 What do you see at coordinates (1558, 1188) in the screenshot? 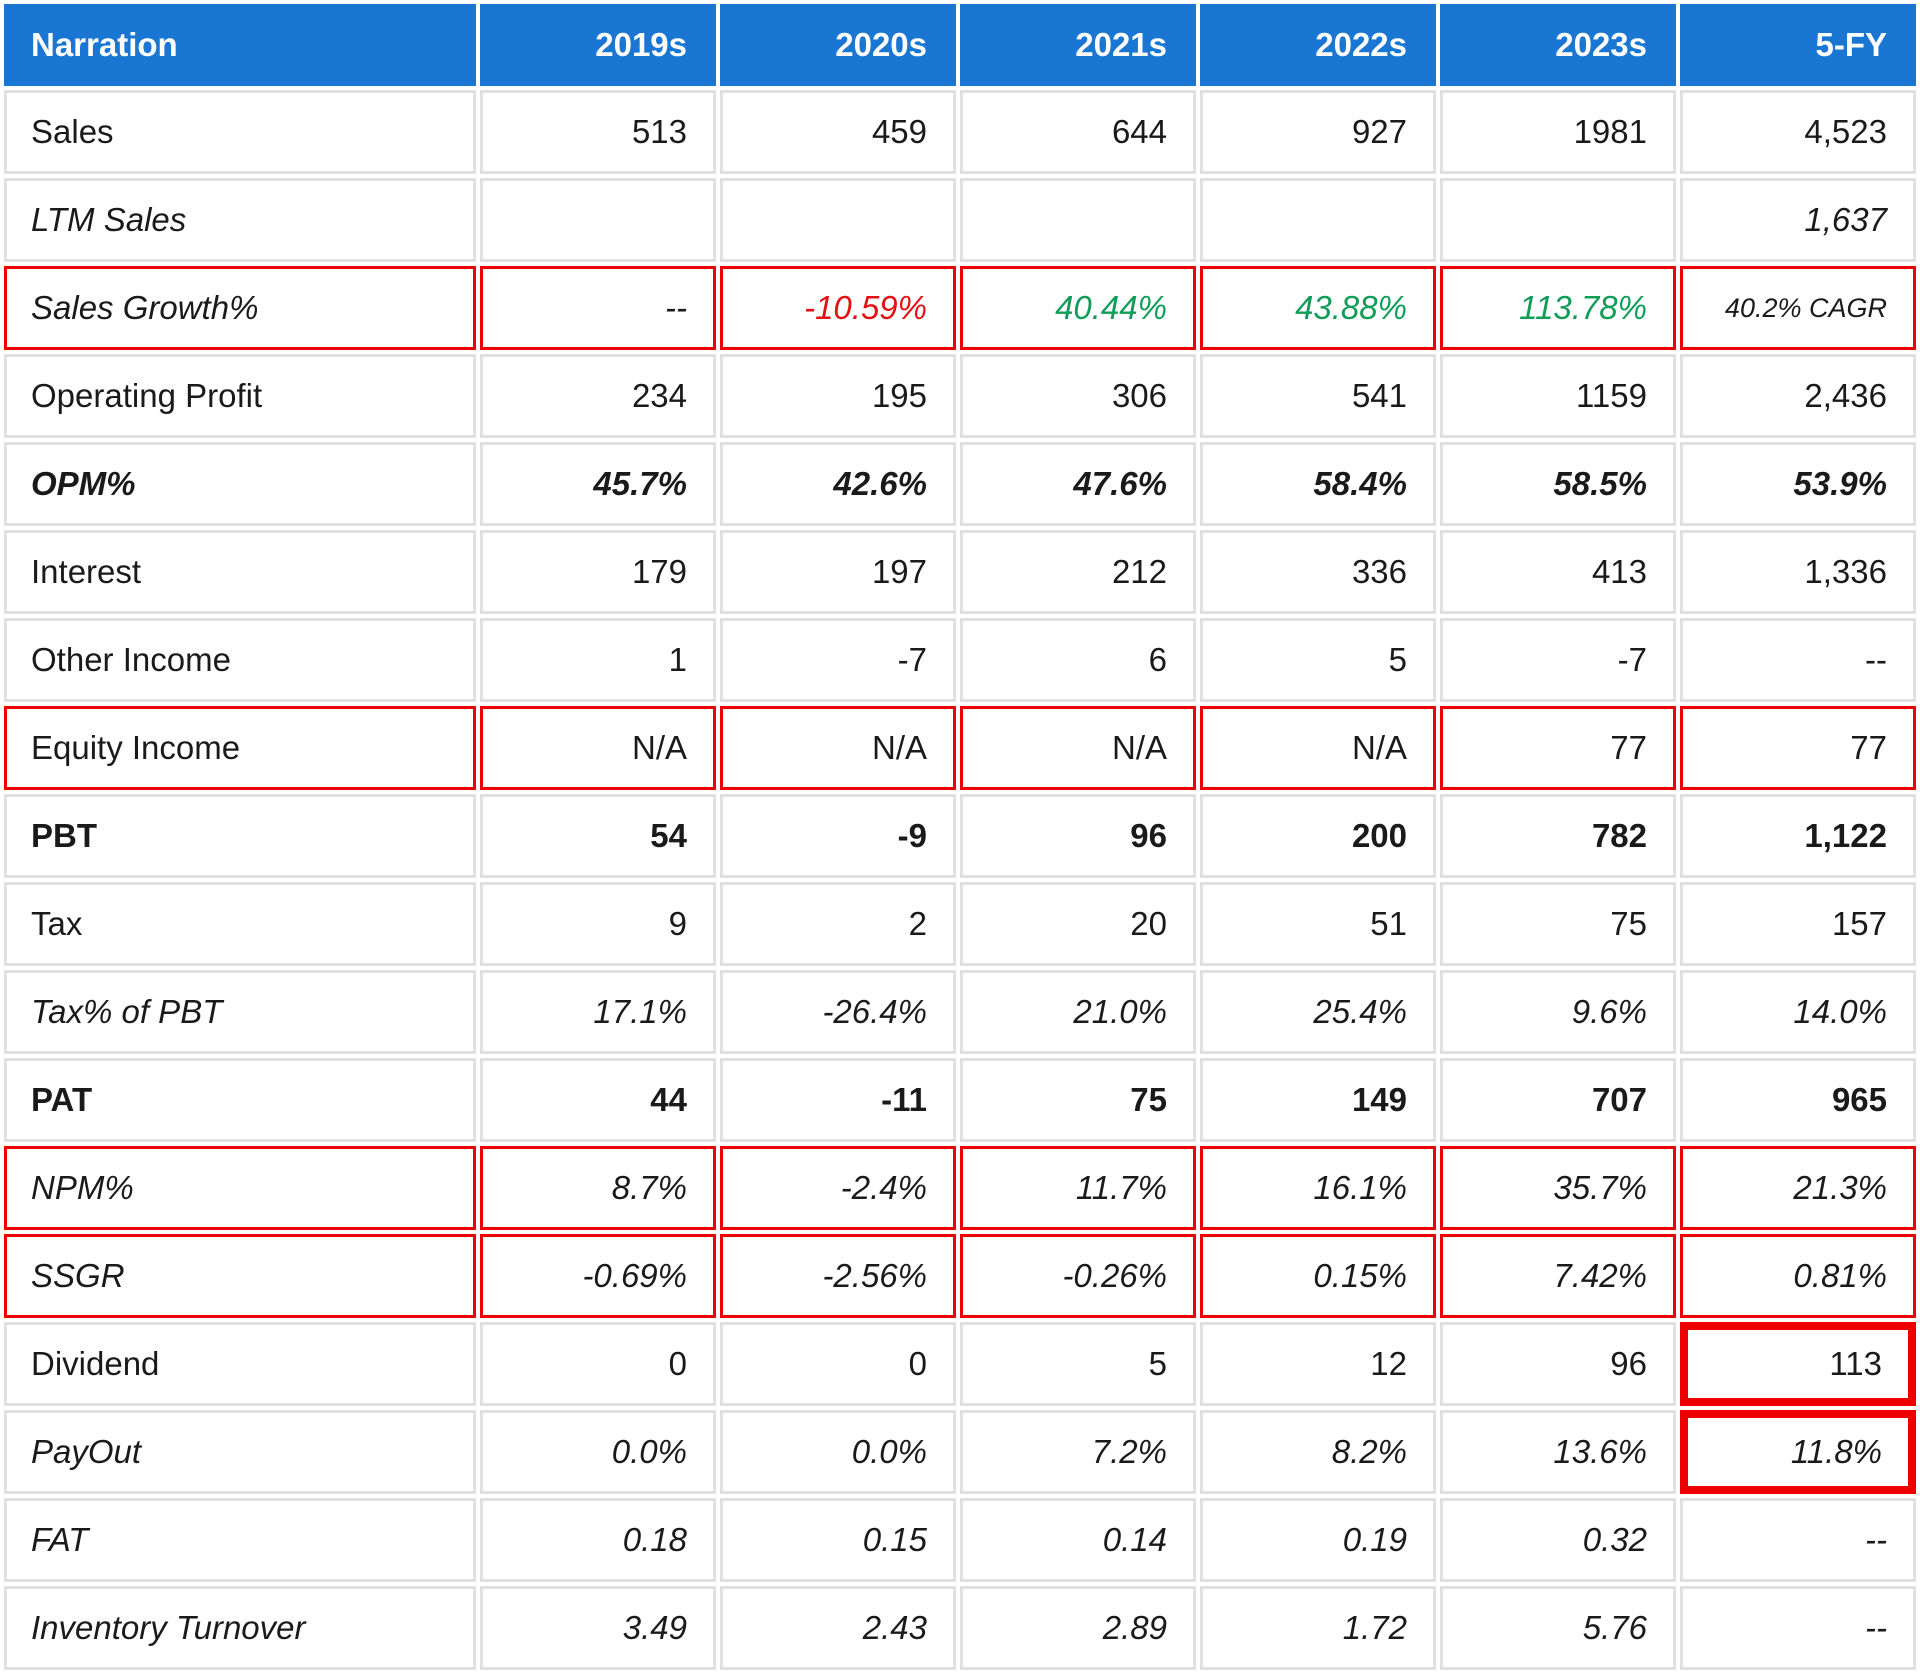
I see `cell-value: 35.7%` at bounding box center [1558, 1188].